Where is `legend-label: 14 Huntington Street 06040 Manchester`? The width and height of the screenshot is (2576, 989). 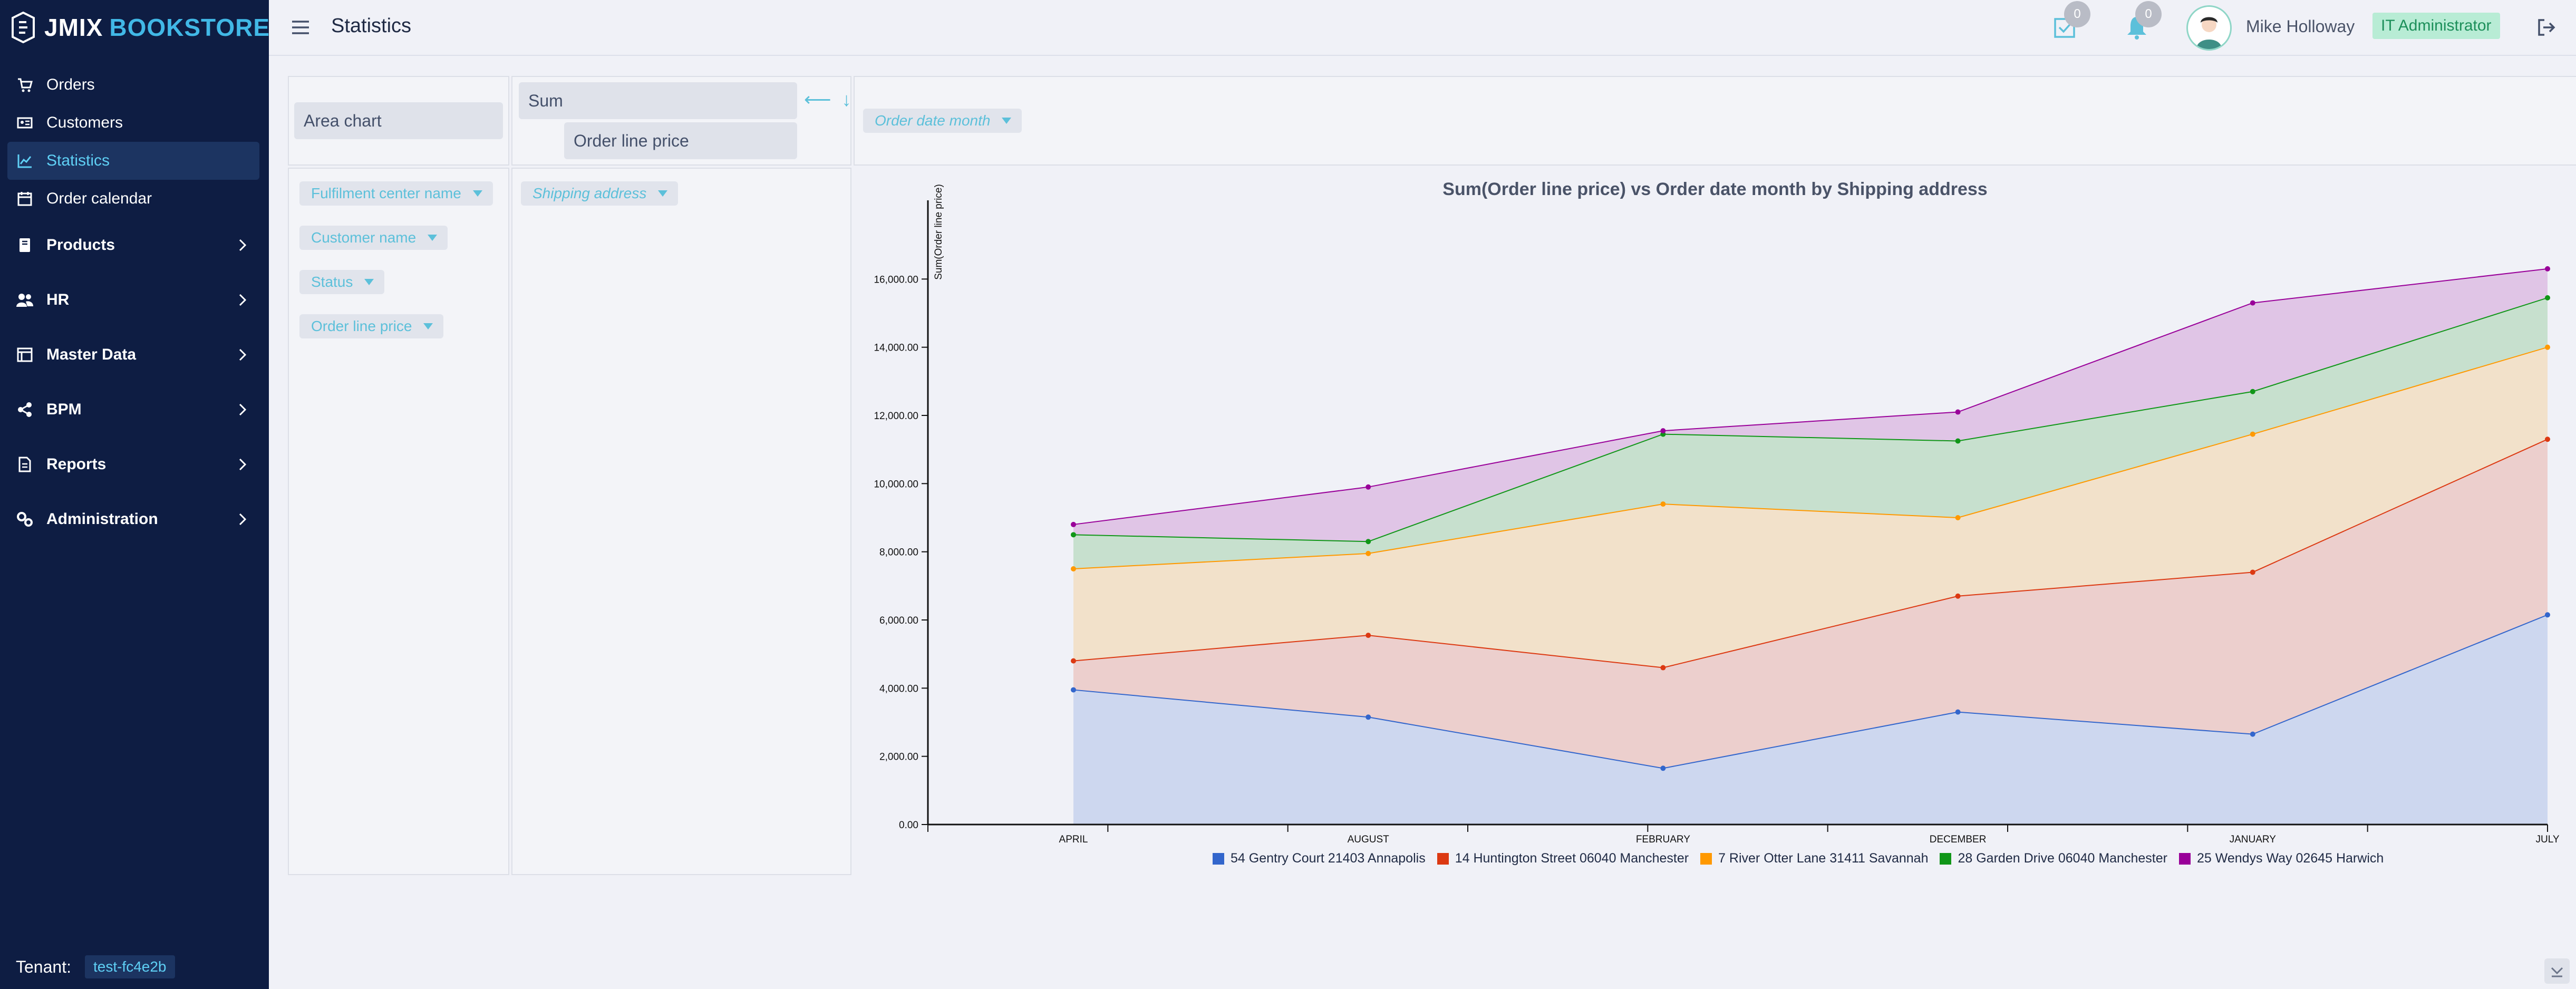
legend-label: 14 Huntington Street 06040 Manchester is located at coordinates (1572, 858).